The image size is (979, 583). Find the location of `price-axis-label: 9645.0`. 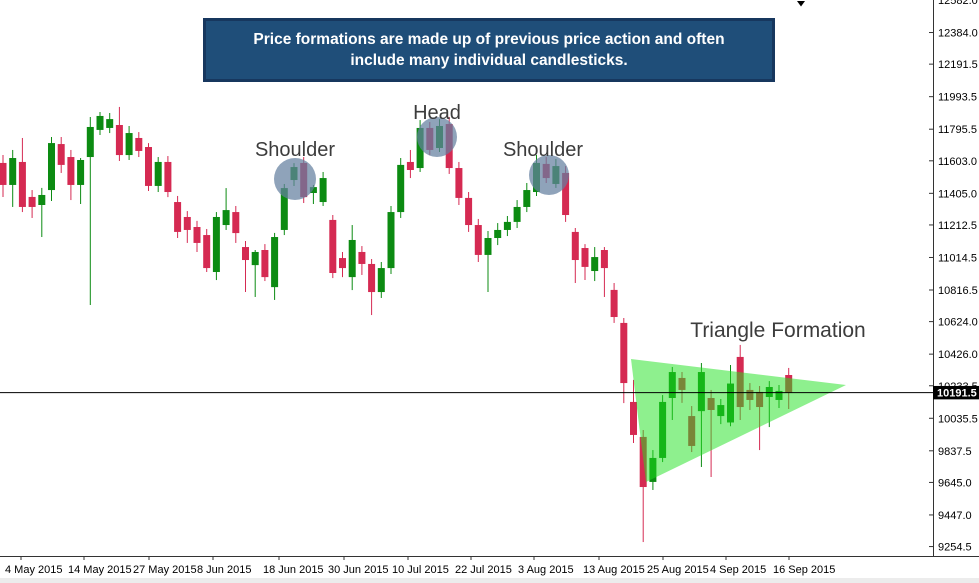

price-axis-label: 9645.0 is located at coordinates (955, 483).